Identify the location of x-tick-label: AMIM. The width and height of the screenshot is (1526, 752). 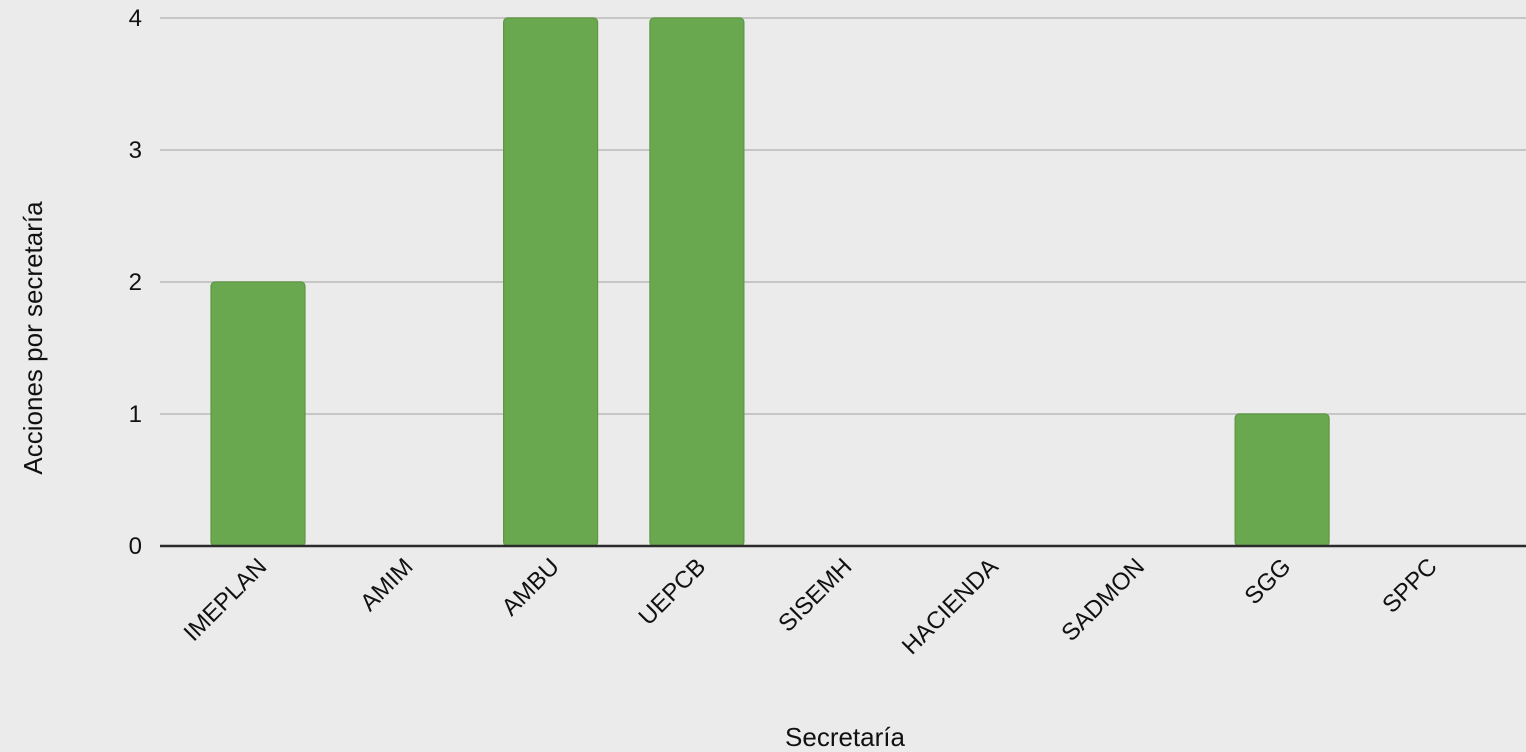
(386, 584).